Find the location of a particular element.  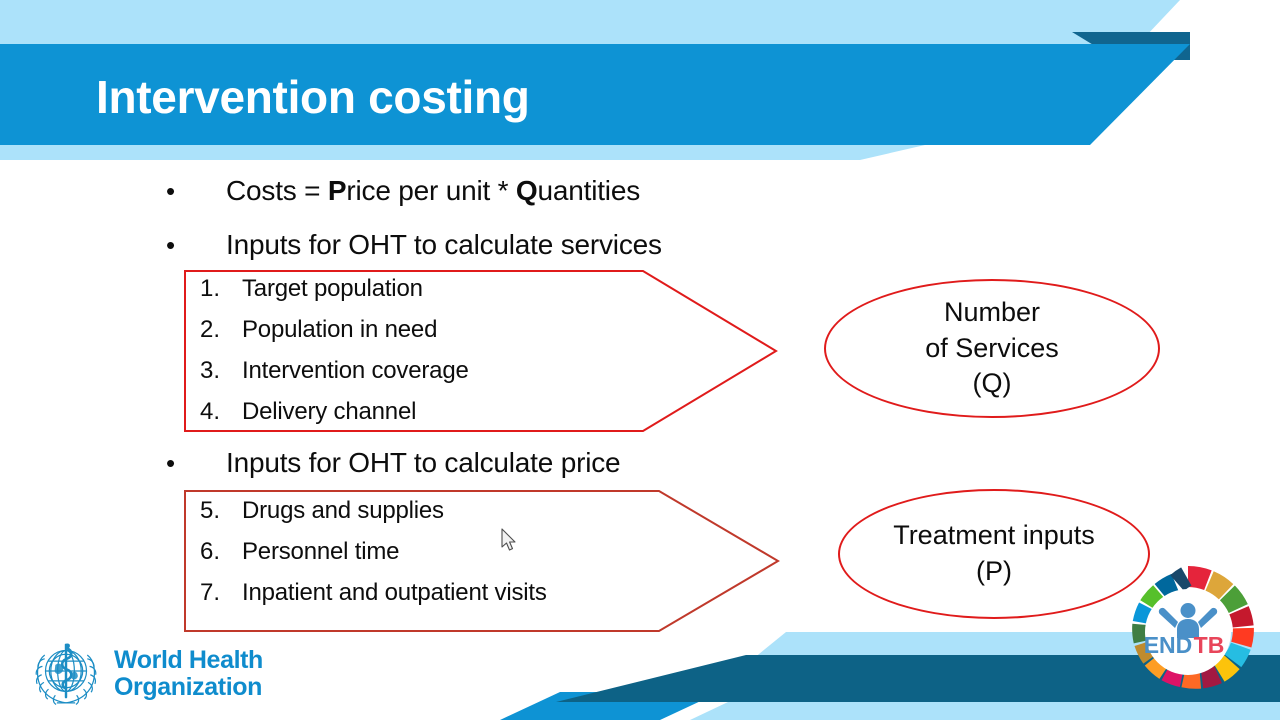

header-main-banner is located at coordinates (595, 94).